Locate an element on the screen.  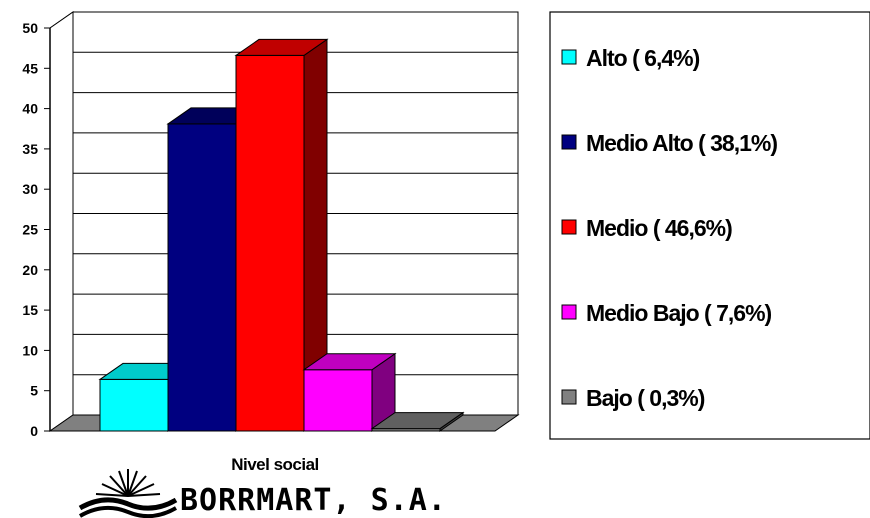
legend-item-3: Medio Bajo ( 7,6%) is located at coordinates (667, 313).